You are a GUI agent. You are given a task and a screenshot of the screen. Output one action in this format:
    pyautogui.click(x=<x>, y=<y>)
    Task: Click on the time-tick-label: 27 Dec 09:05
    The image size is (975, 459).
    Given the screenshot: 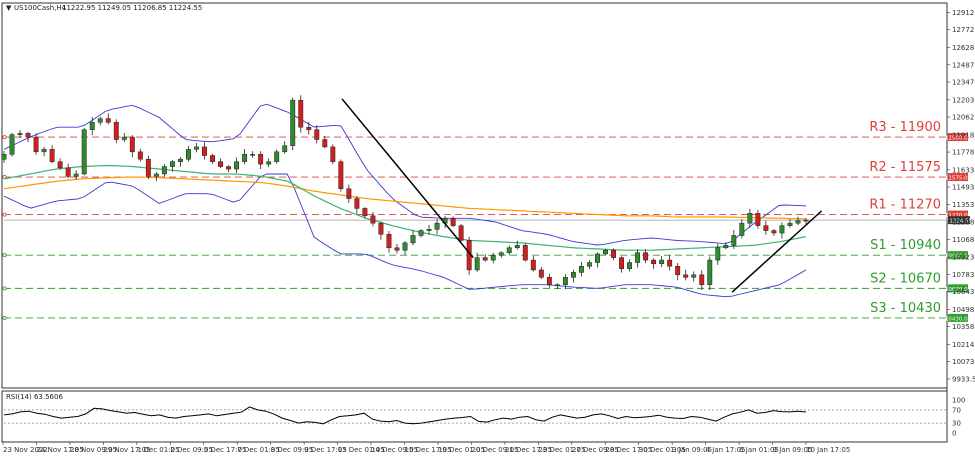 What is the action you would take?
    pyautogui.click(x=595, y=450)
    